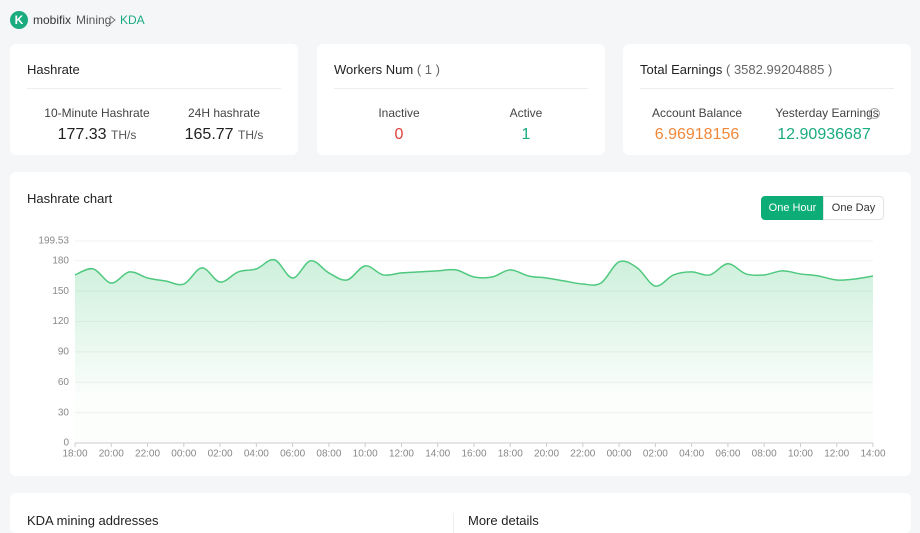 This screenshot has width=920, height=533. What do you see at coordinates (82, 134) in the screenshot?
I see `value: 177.33` at bounding box center [82, 134].